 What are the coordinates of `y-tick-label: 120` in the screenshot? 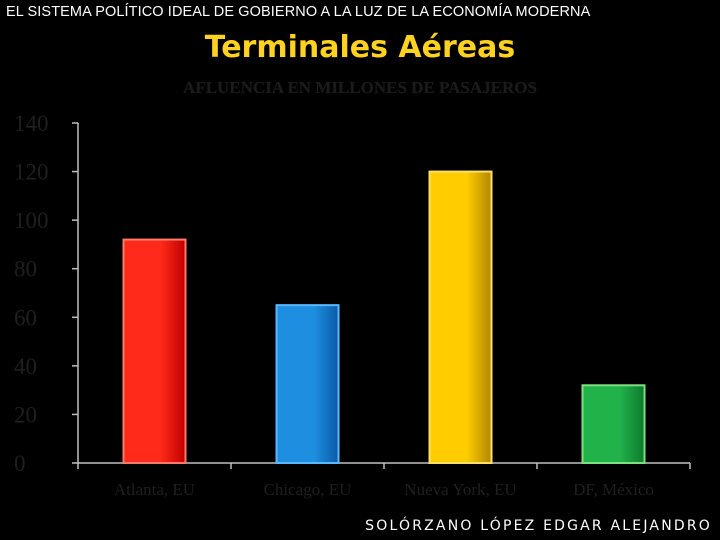 It's located at (31, 172).